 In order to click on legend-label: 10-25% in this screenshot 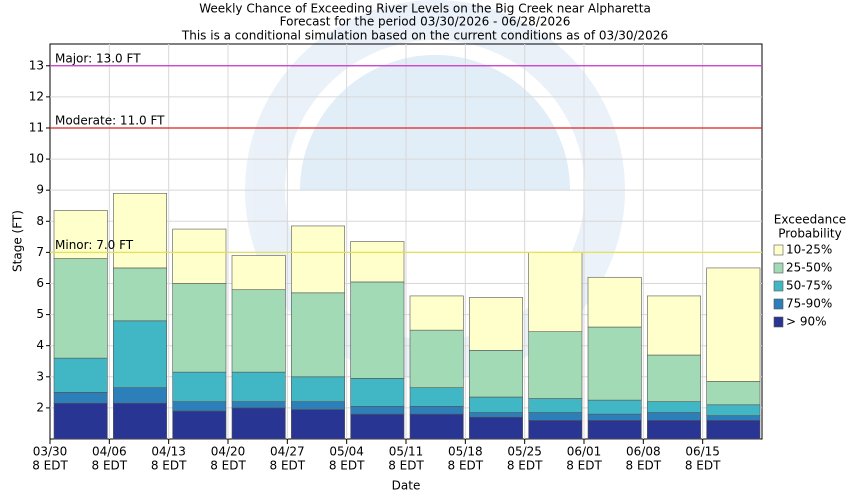, I will do `click(809, 250)`.